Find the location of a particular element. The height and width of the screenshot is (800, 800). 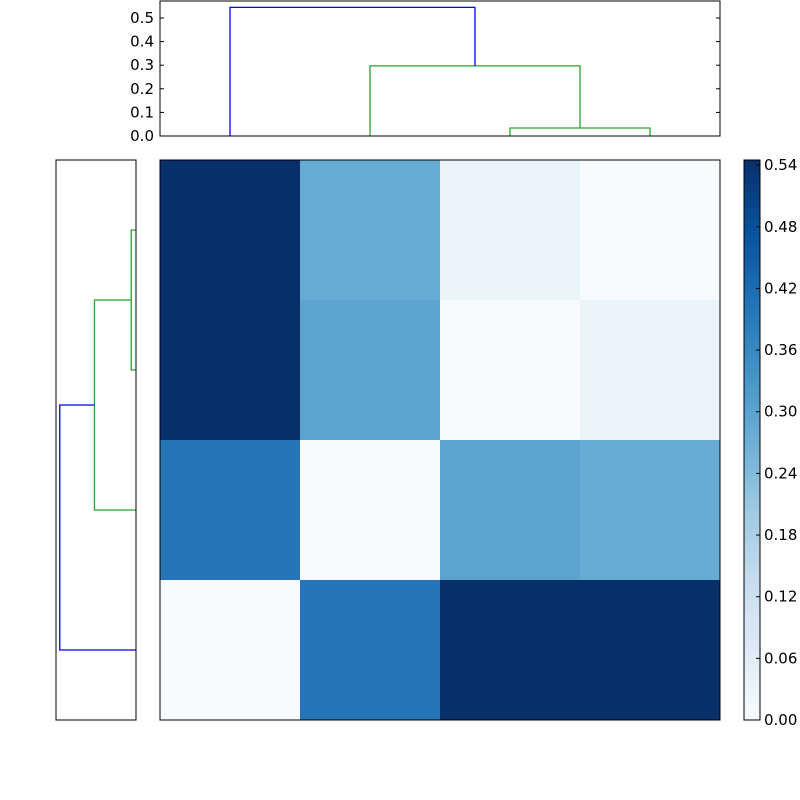

colorbar-tick-label: 0.00 is located at coordinates (780, 720).